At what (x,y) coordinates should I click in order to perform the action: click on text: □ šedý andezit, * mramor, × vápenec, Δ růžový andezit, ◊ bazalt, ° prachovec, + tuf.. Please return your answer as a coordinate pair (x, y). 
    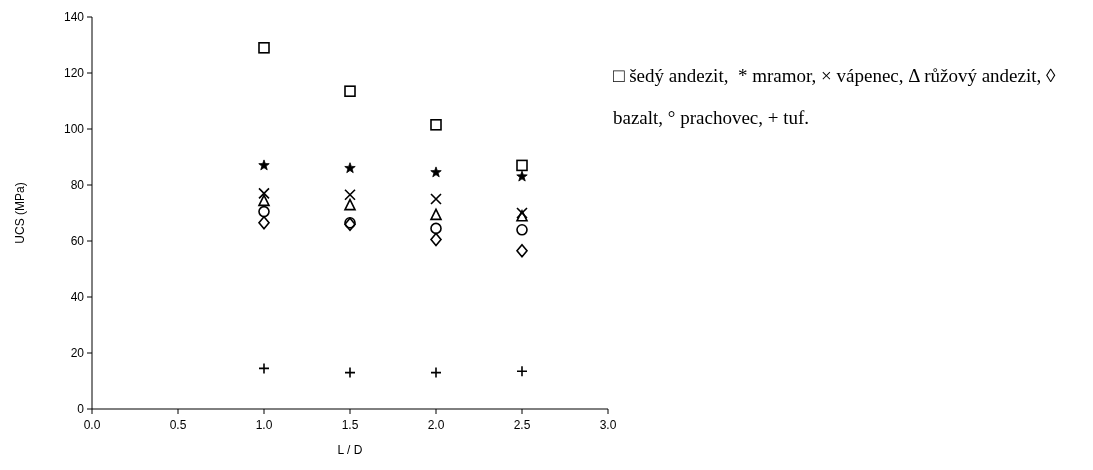
    Looking at the image, I should click on (835, 96).